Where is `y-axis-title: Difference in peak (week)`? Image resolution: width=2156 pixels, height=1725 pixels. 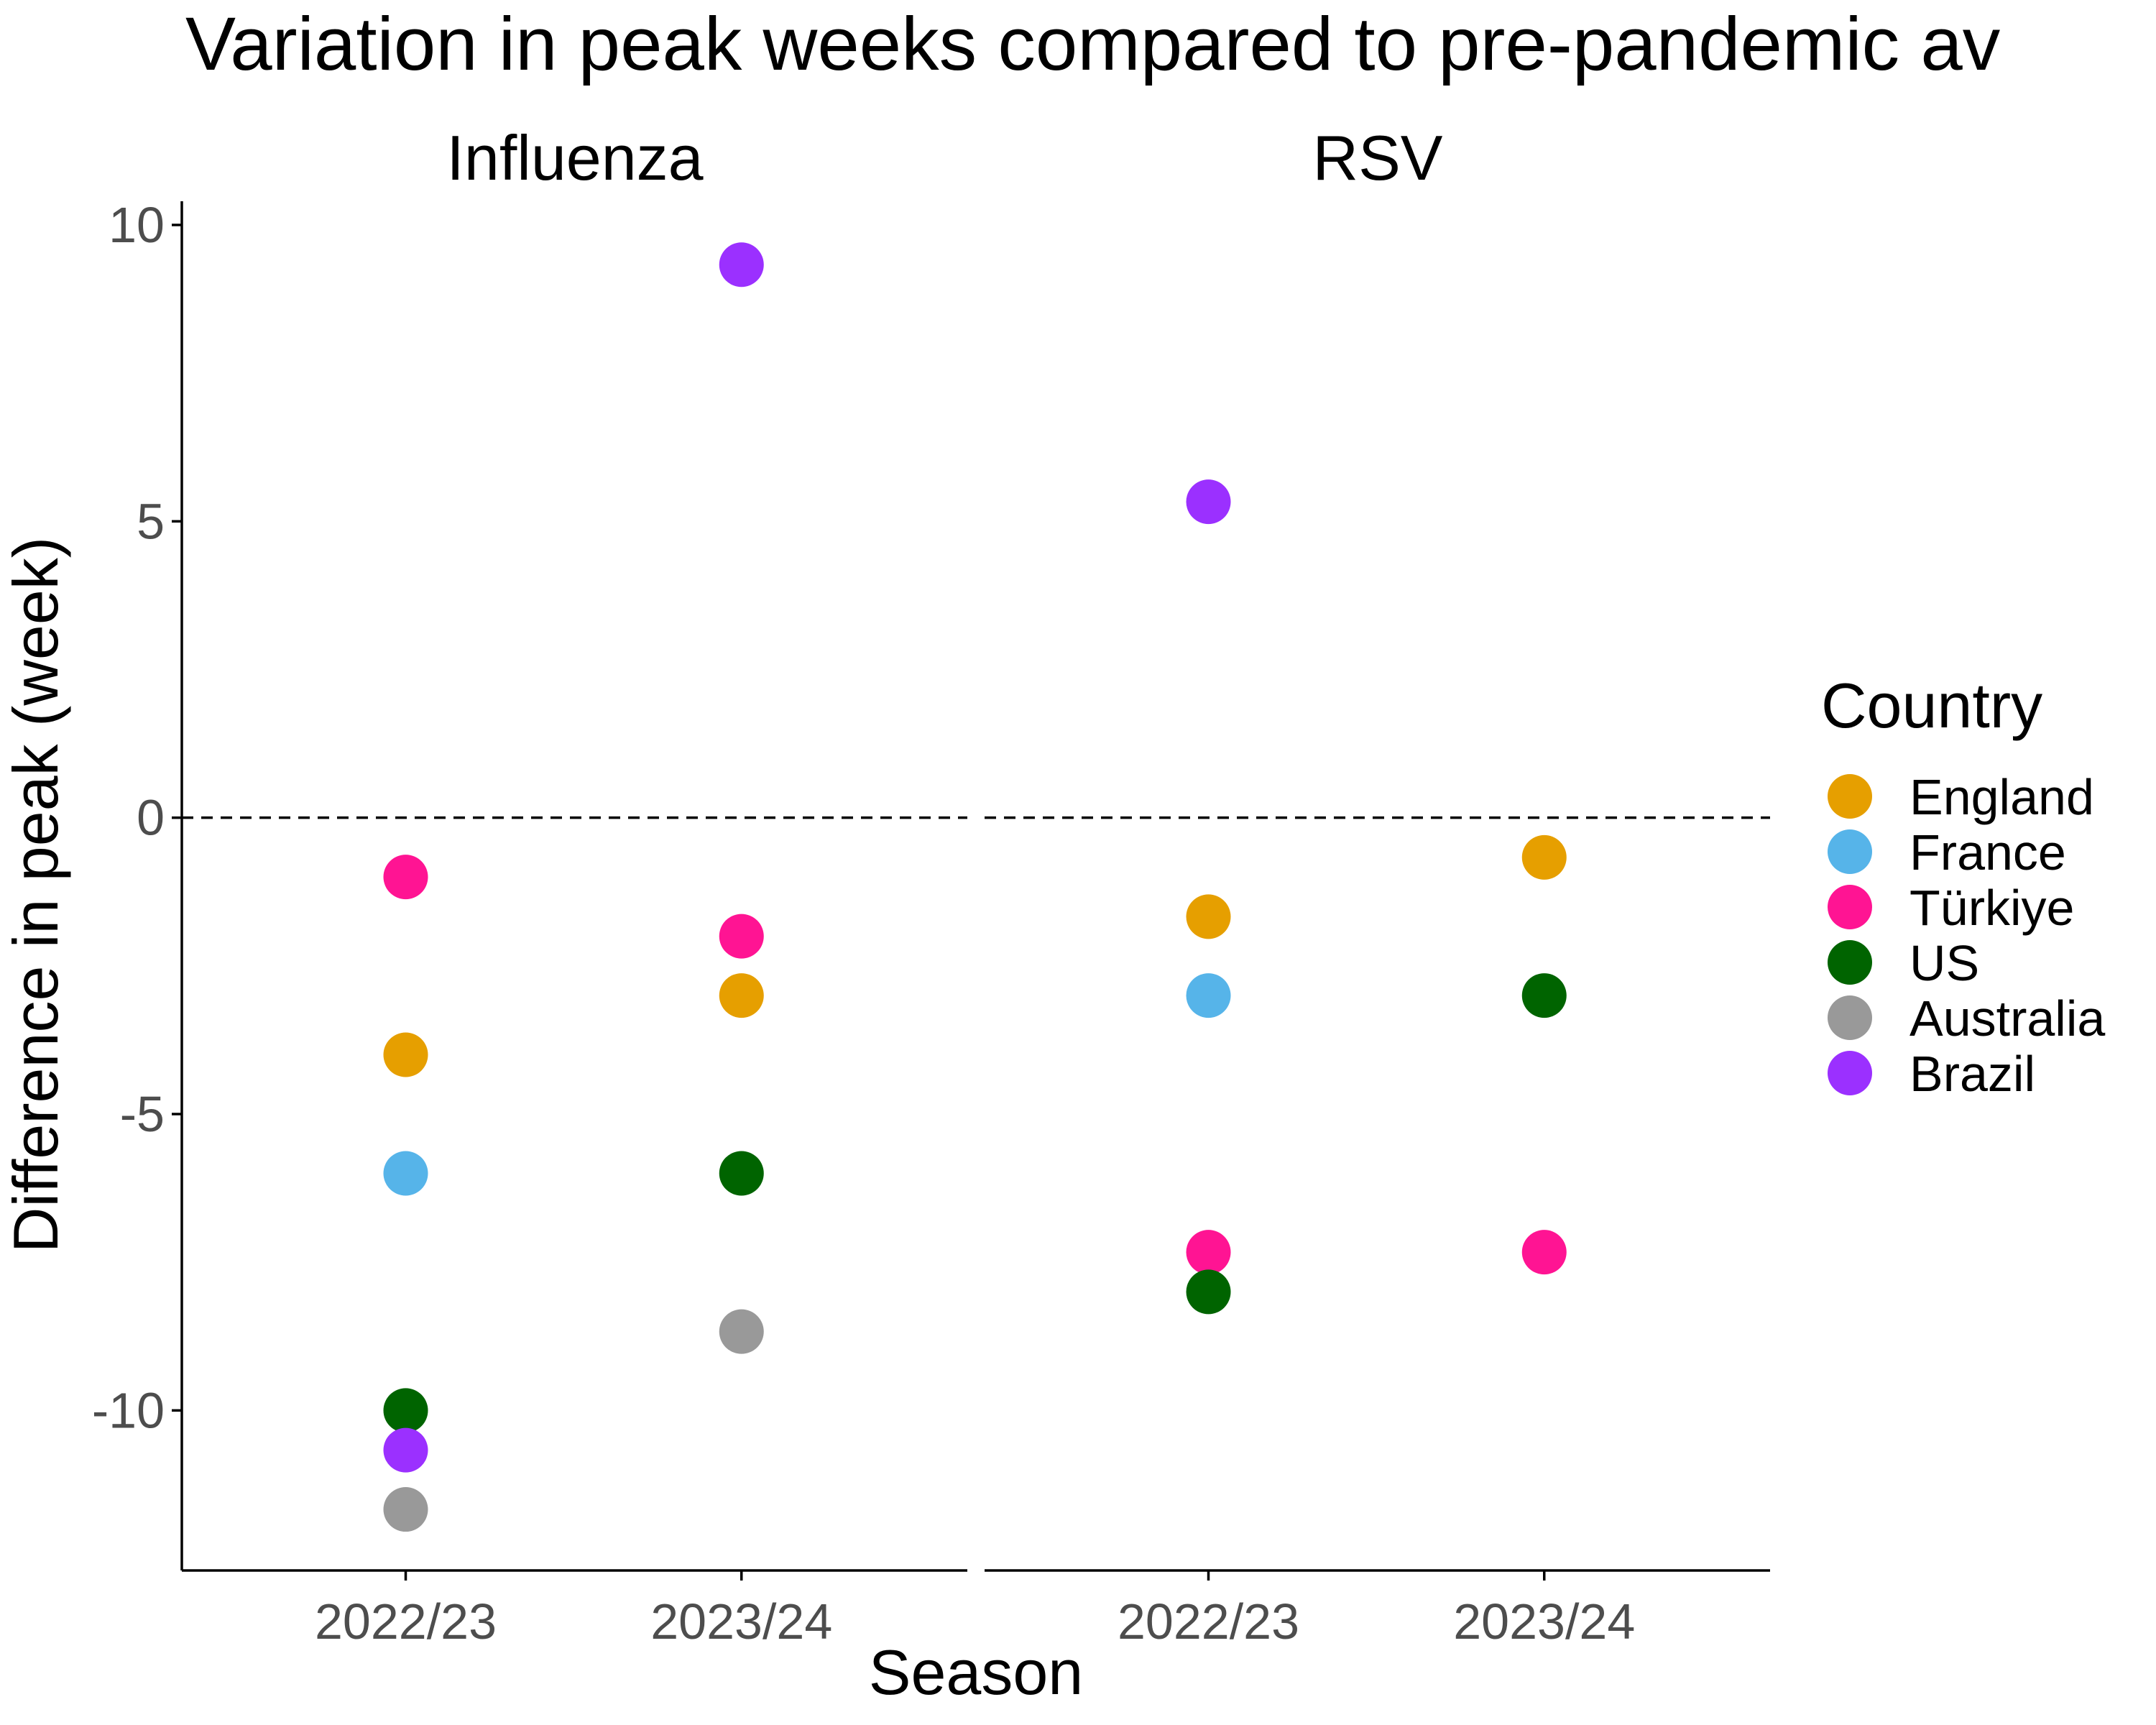 y-axis-title: Difference in peak (week) is located at coordinates (35, 895).